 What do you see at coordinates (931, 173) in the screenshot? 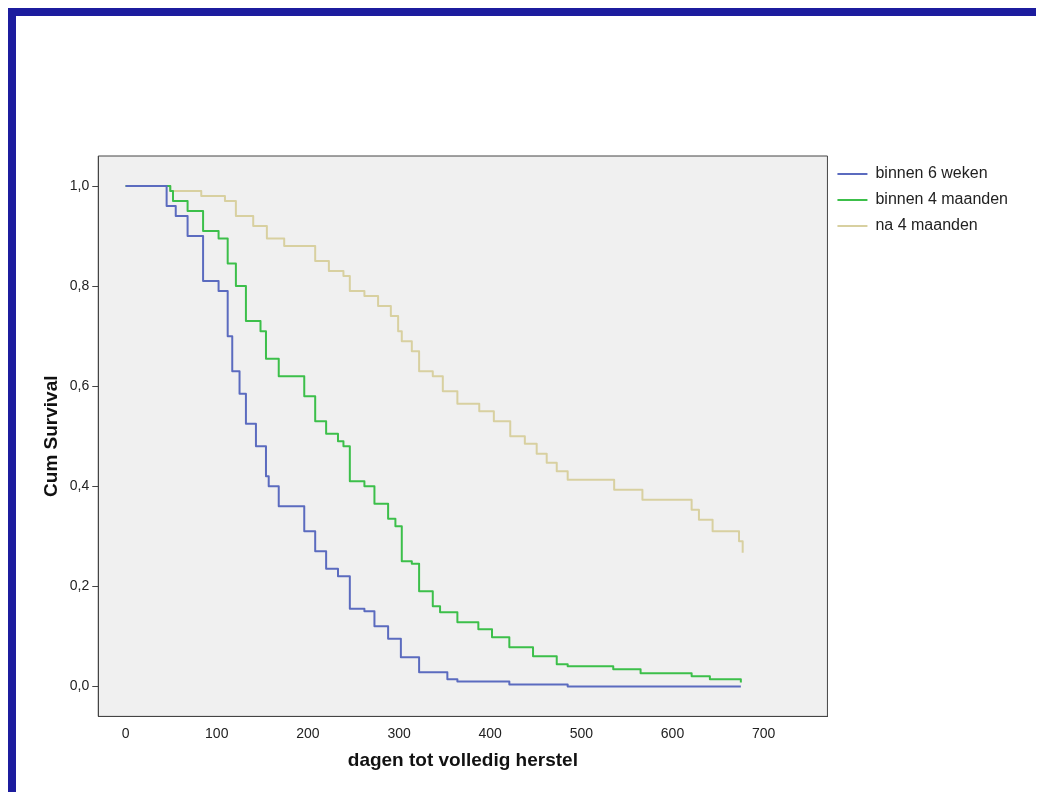
I see `legend-label: binnen 6 weken` at bounding box center [931, 173].